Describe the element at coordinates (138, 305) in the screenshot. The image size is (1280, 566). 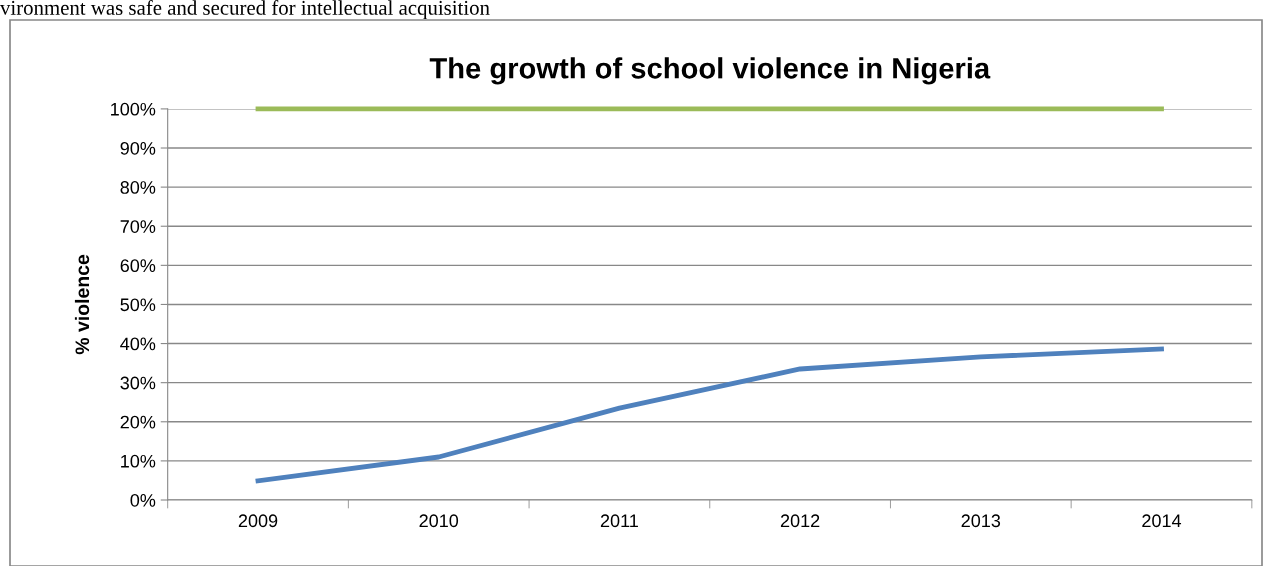
I see `y-tick-label: 50%` at that location.